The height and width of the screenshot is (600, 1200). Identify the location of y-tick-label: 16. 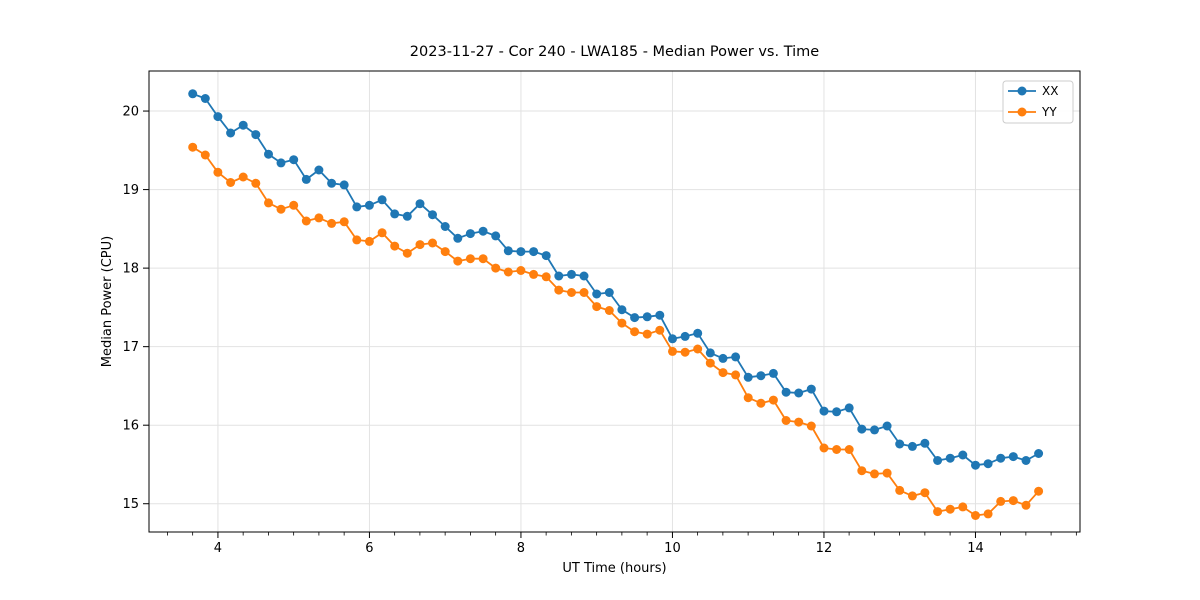
(130, 426).